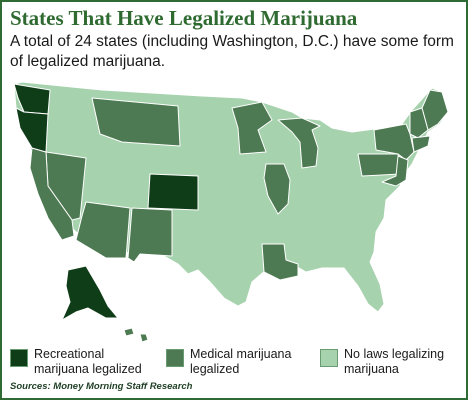  What do you see at coordinates (173, 192) in the screenshot?
I see `state-colorado` at bounding box center [173, 192].